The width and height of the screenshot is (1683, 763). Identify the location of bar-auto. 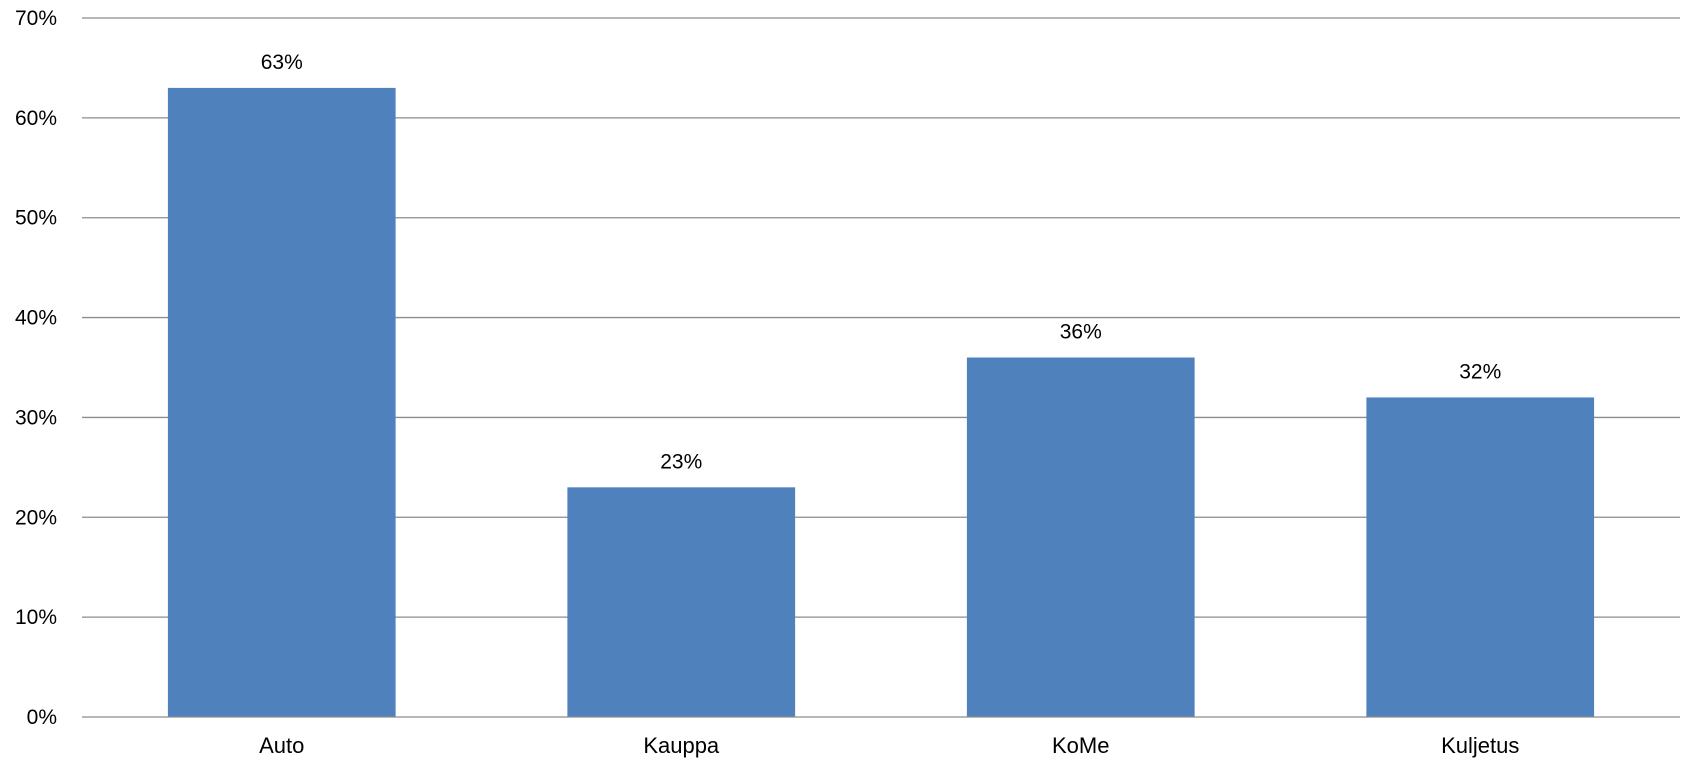
(281, 402).